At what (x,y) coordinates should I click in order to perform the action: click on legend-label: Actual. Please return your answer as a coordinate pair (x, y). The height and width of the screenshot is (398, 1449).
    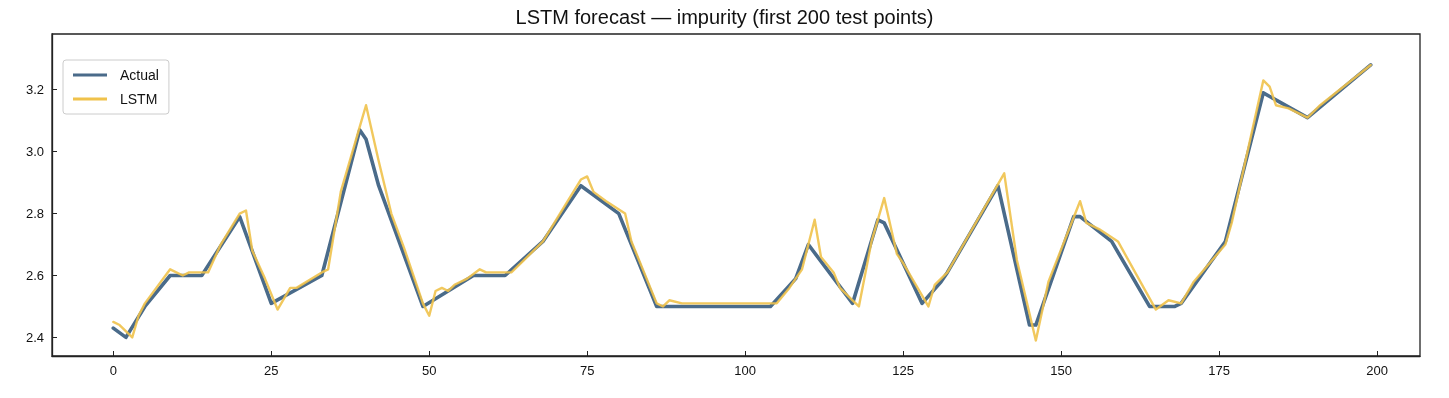
    Looking at the image, I should click on (139, 75).